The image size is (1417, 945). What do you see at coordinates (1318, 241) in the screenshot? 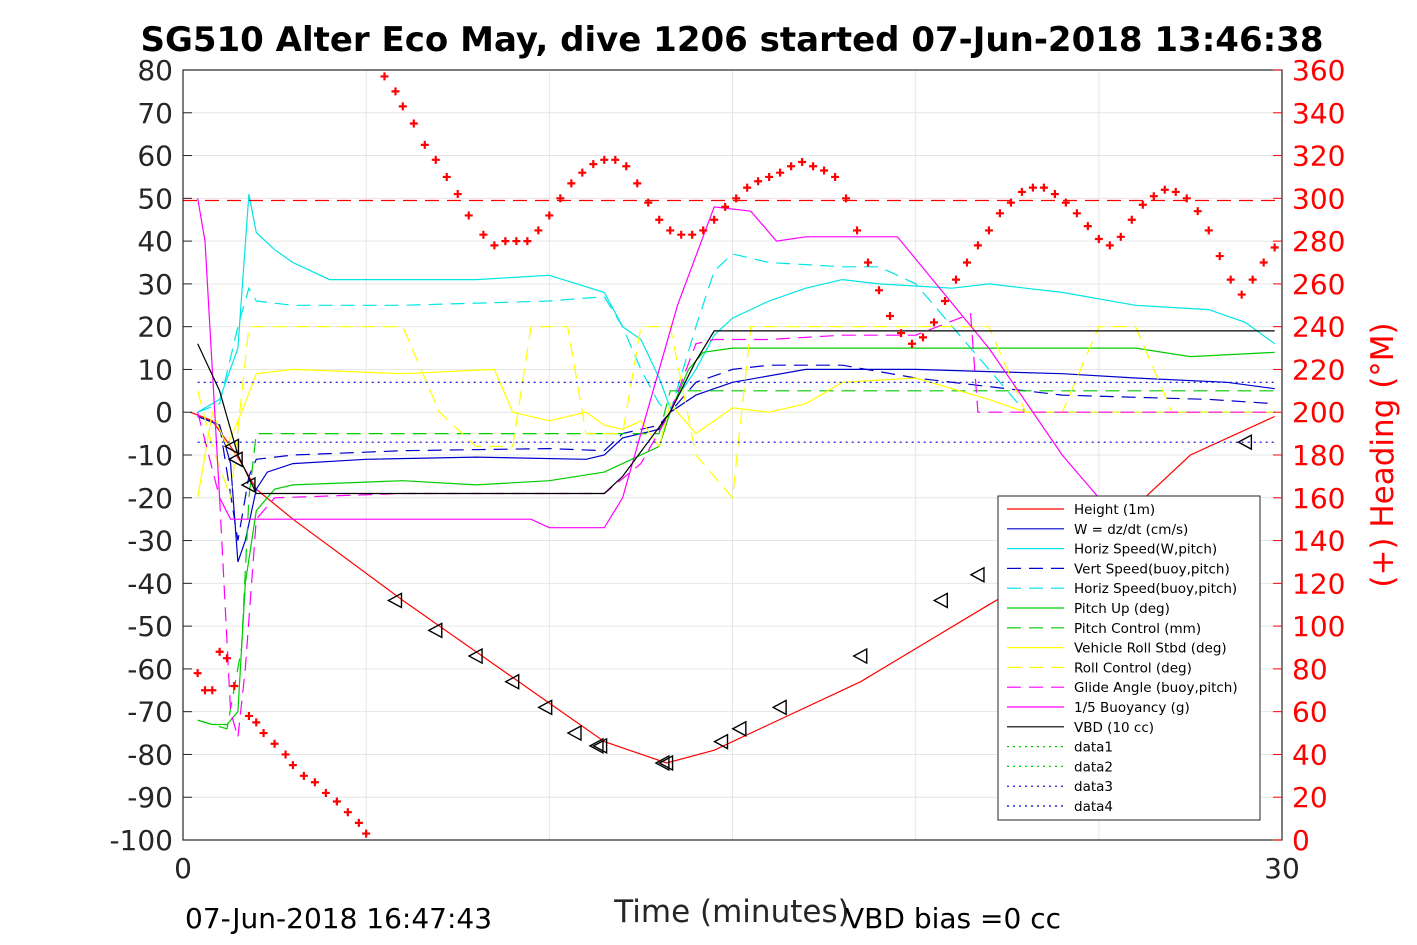
I see `right-tick-label: 280` at bounding box center [1318, 241].